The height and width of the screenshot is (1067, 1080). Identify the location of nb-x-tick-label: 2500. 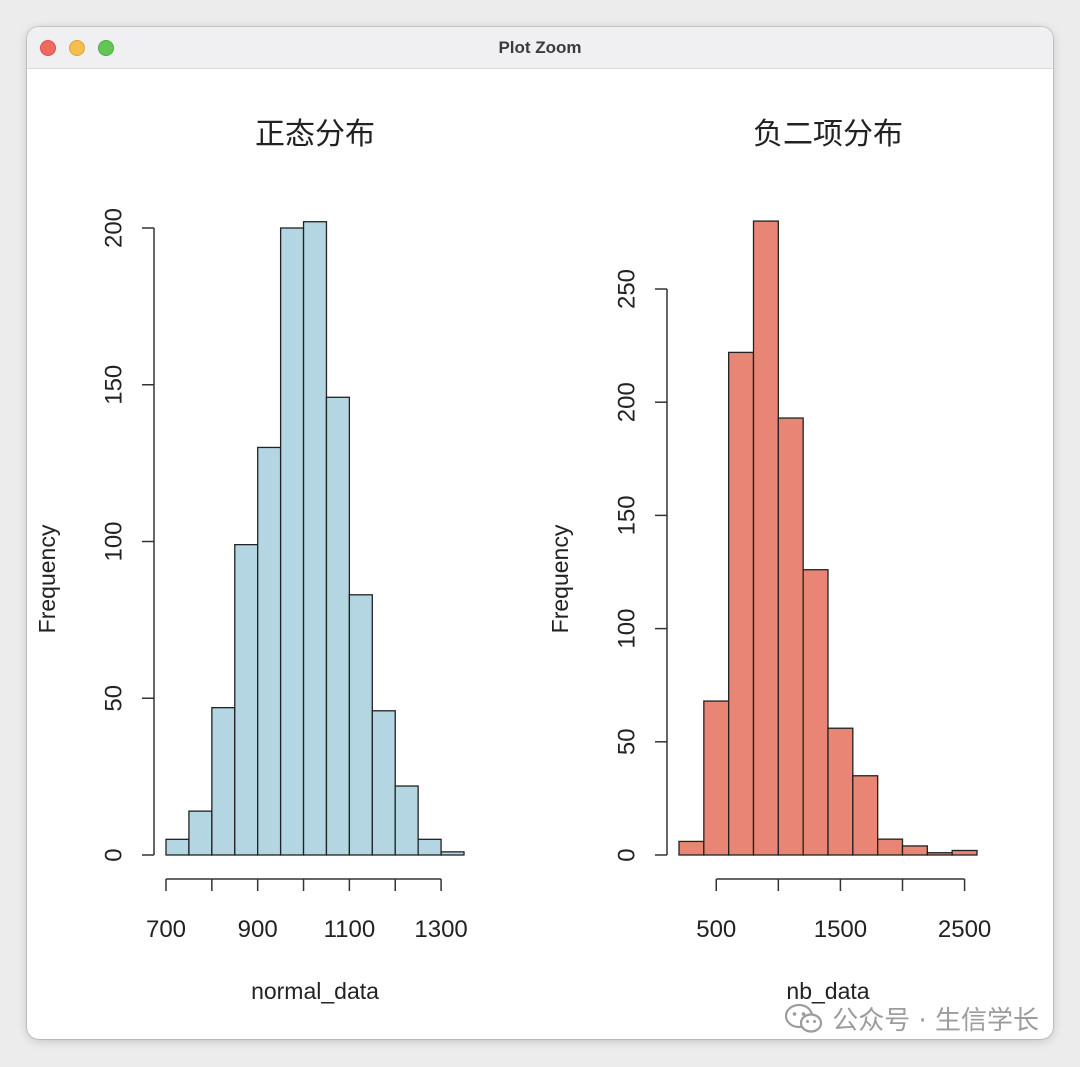
(964, 929).